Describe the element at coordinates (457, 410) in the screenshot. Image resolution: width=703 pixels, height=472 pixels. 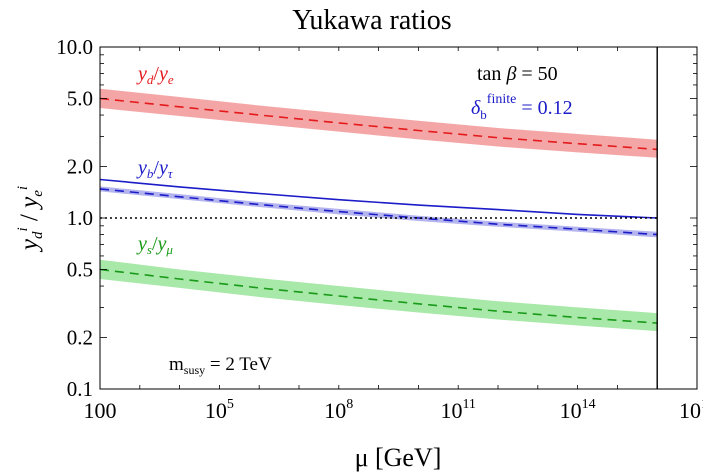
I see `x-tick-label-3: 10¹¹` at that location.